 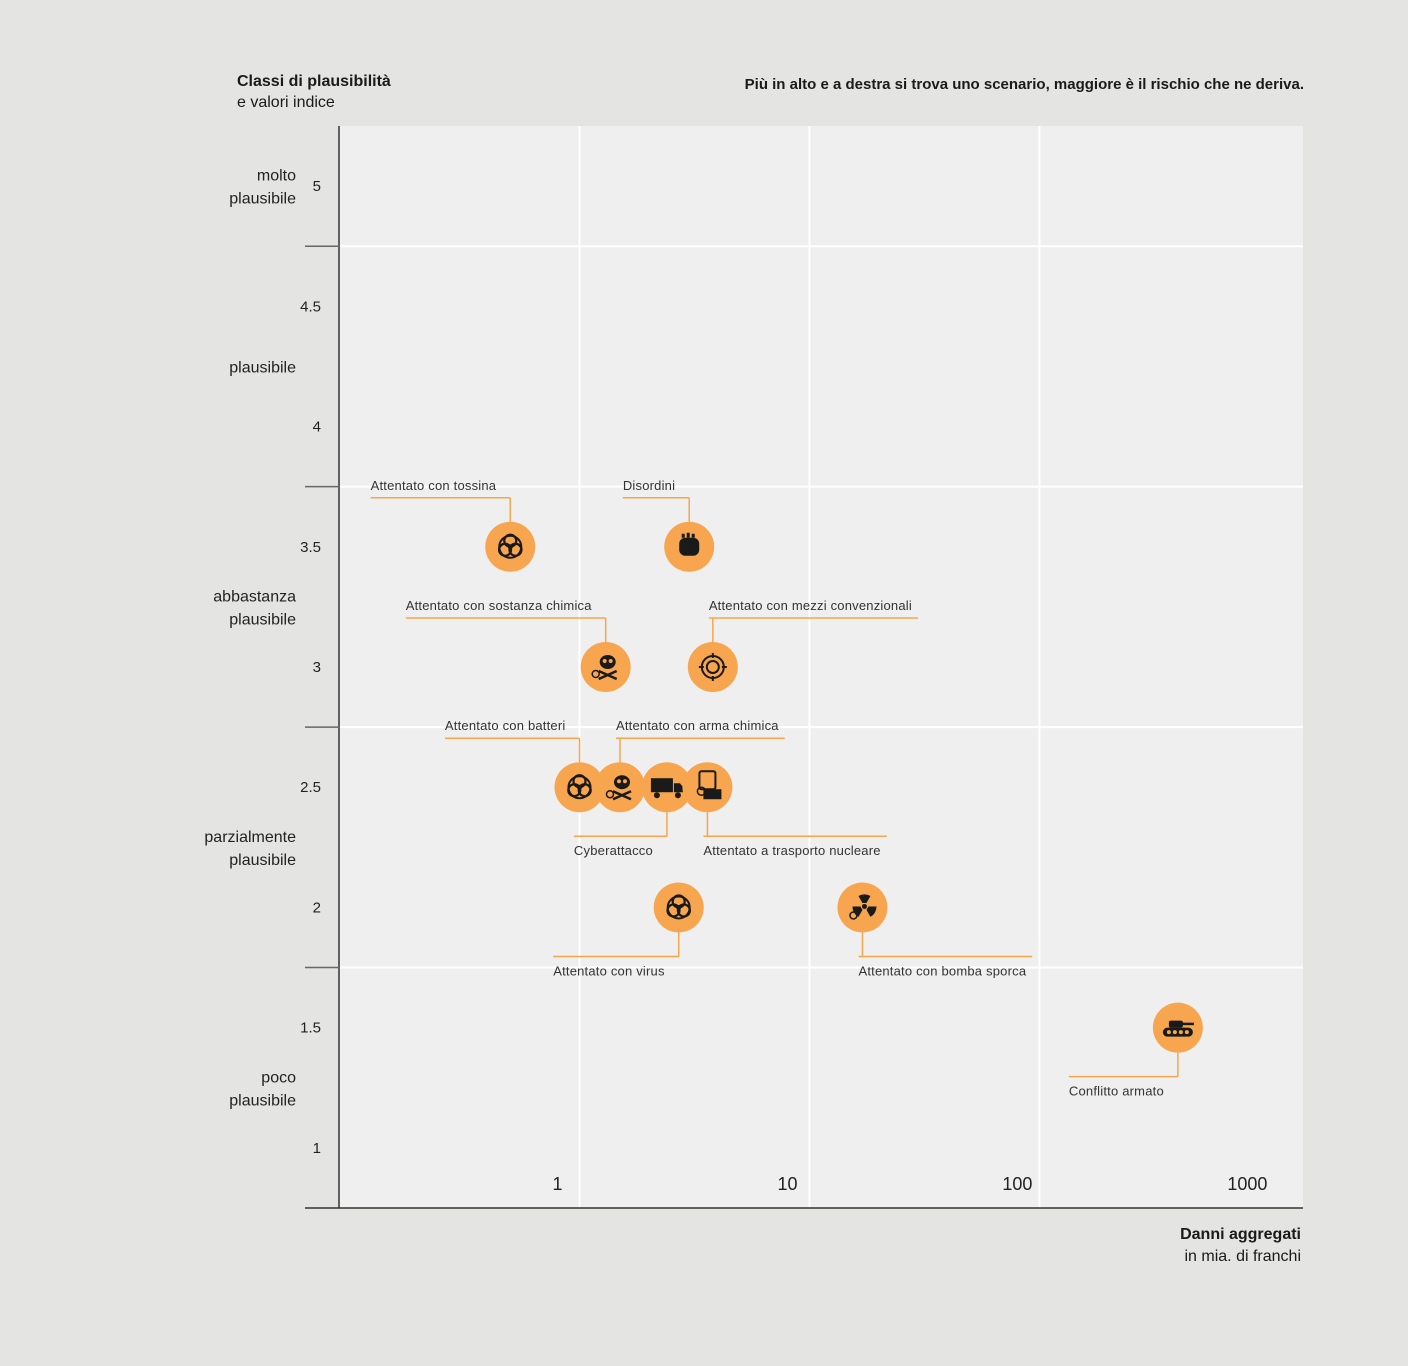 I want to click on x-tick-label: 1000, so click(x=1247, y=1184).